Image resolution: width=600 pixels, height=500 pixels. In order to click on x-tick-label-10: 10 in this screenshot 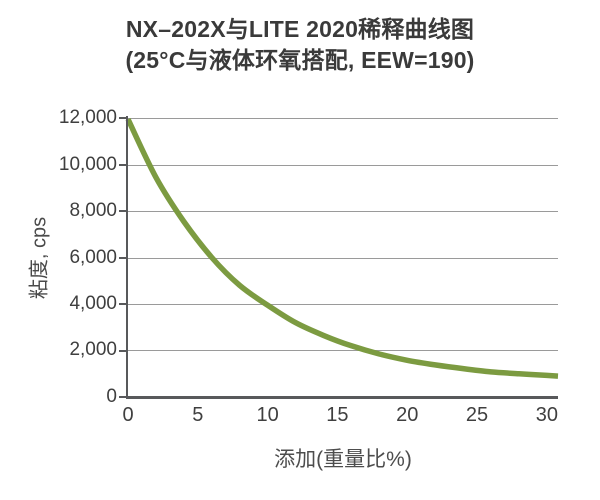, I will do `click(267, 415)`.